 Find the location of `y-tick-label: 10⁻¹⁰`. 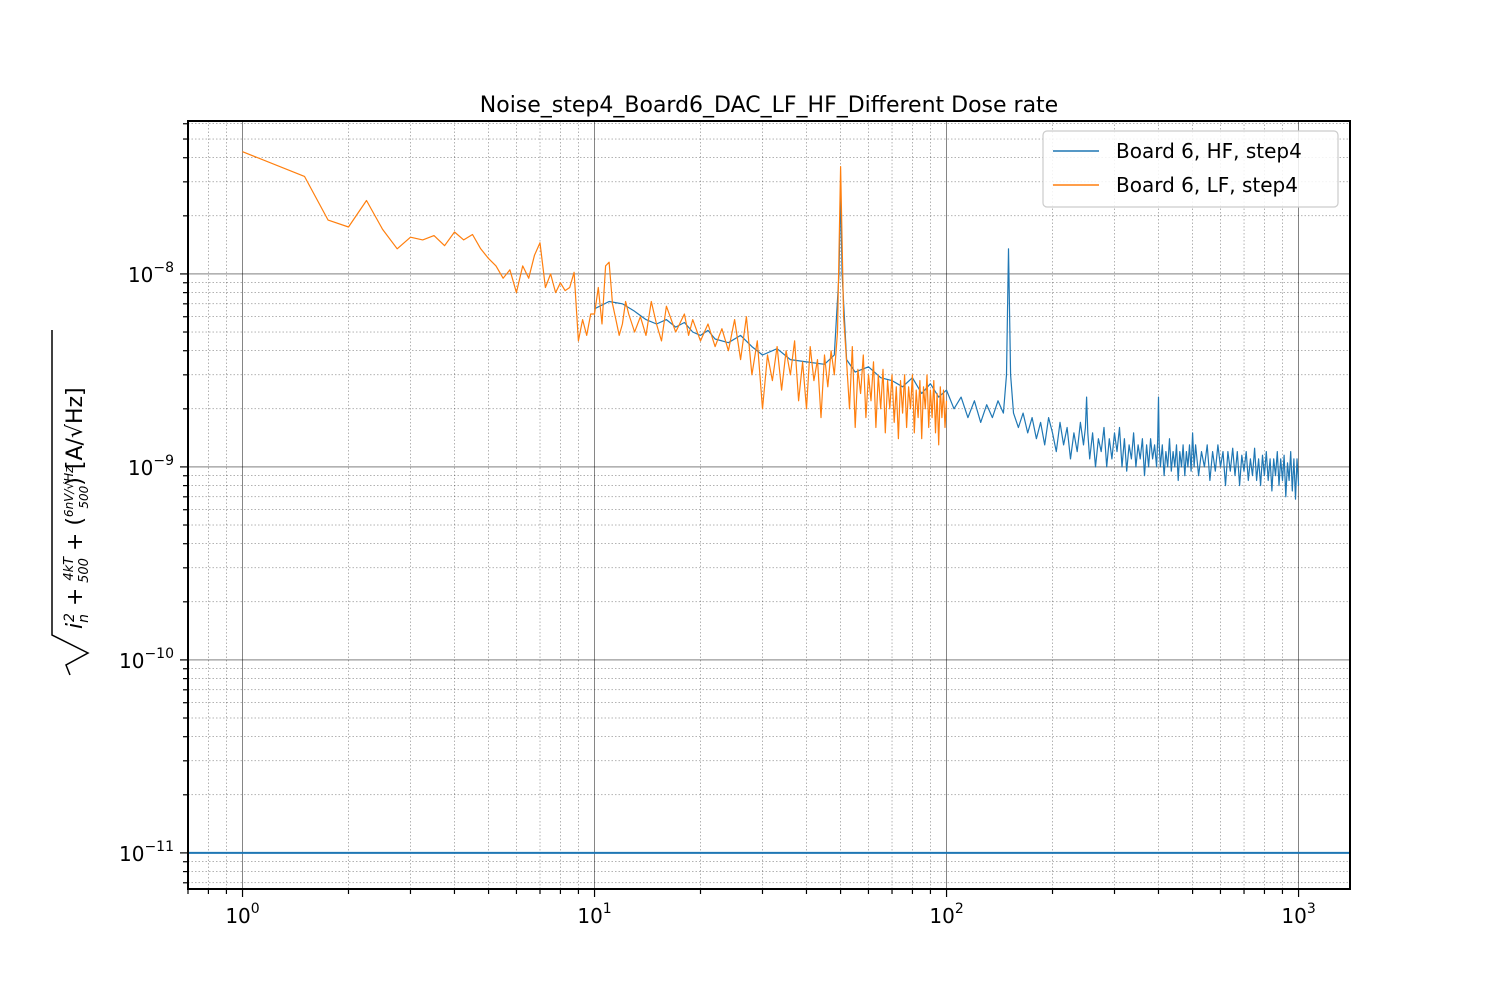

y-tick-label: 10⁻¹⁰ is located at coordinates (146, 659).